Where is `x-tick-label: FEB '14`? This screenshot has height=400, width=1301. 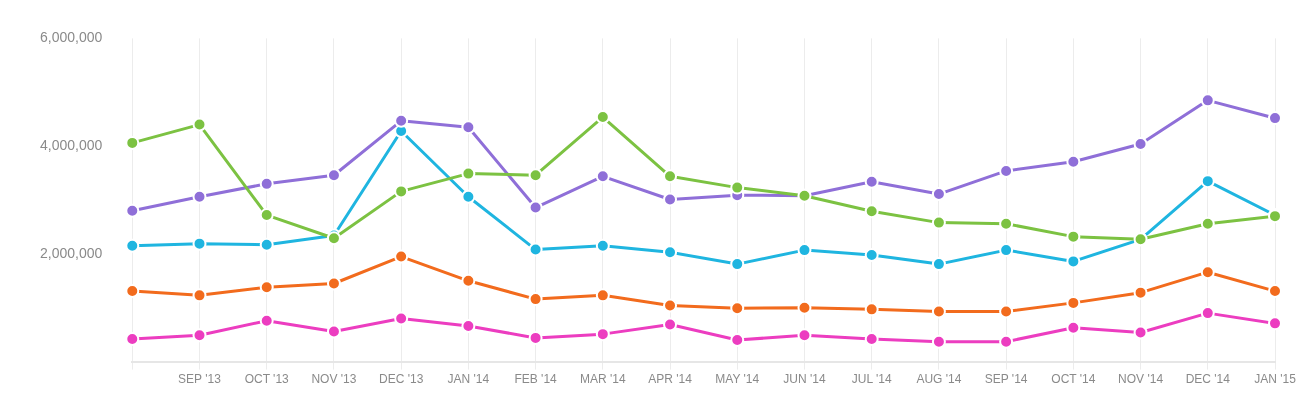 x-tick-label: FEB '14 is located at coordinates (536, 379).